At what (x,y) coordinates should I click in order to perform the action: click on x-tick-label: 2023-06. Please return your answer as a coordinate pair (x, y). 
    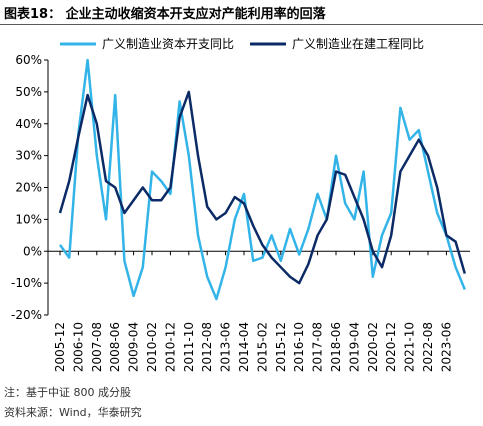
    Looking at the image, I should click on (446, 347).